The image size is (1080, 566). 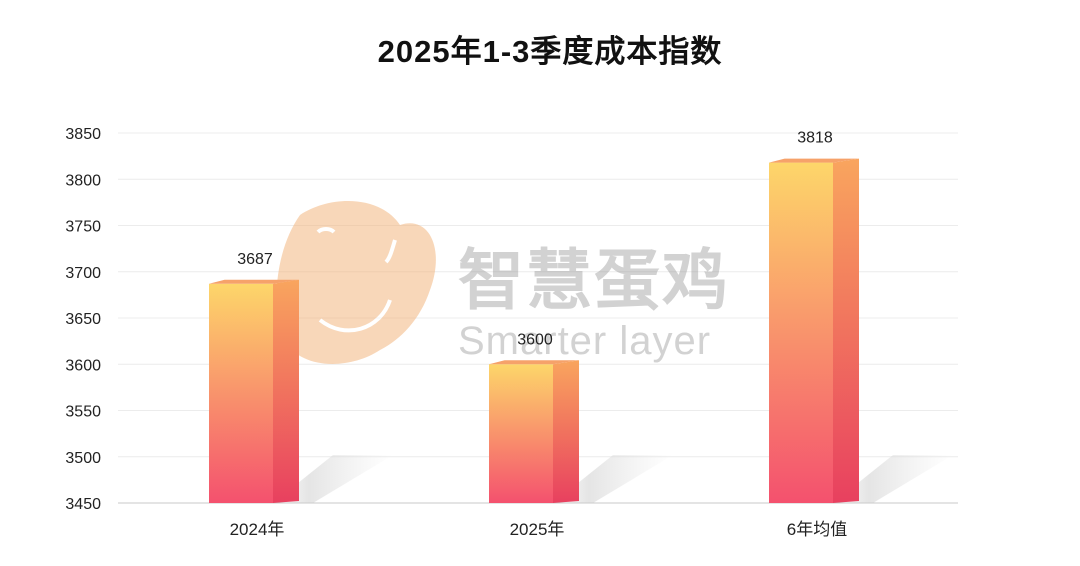 I want to click on y-tick-label: 3550, so click(x=83, y=412).